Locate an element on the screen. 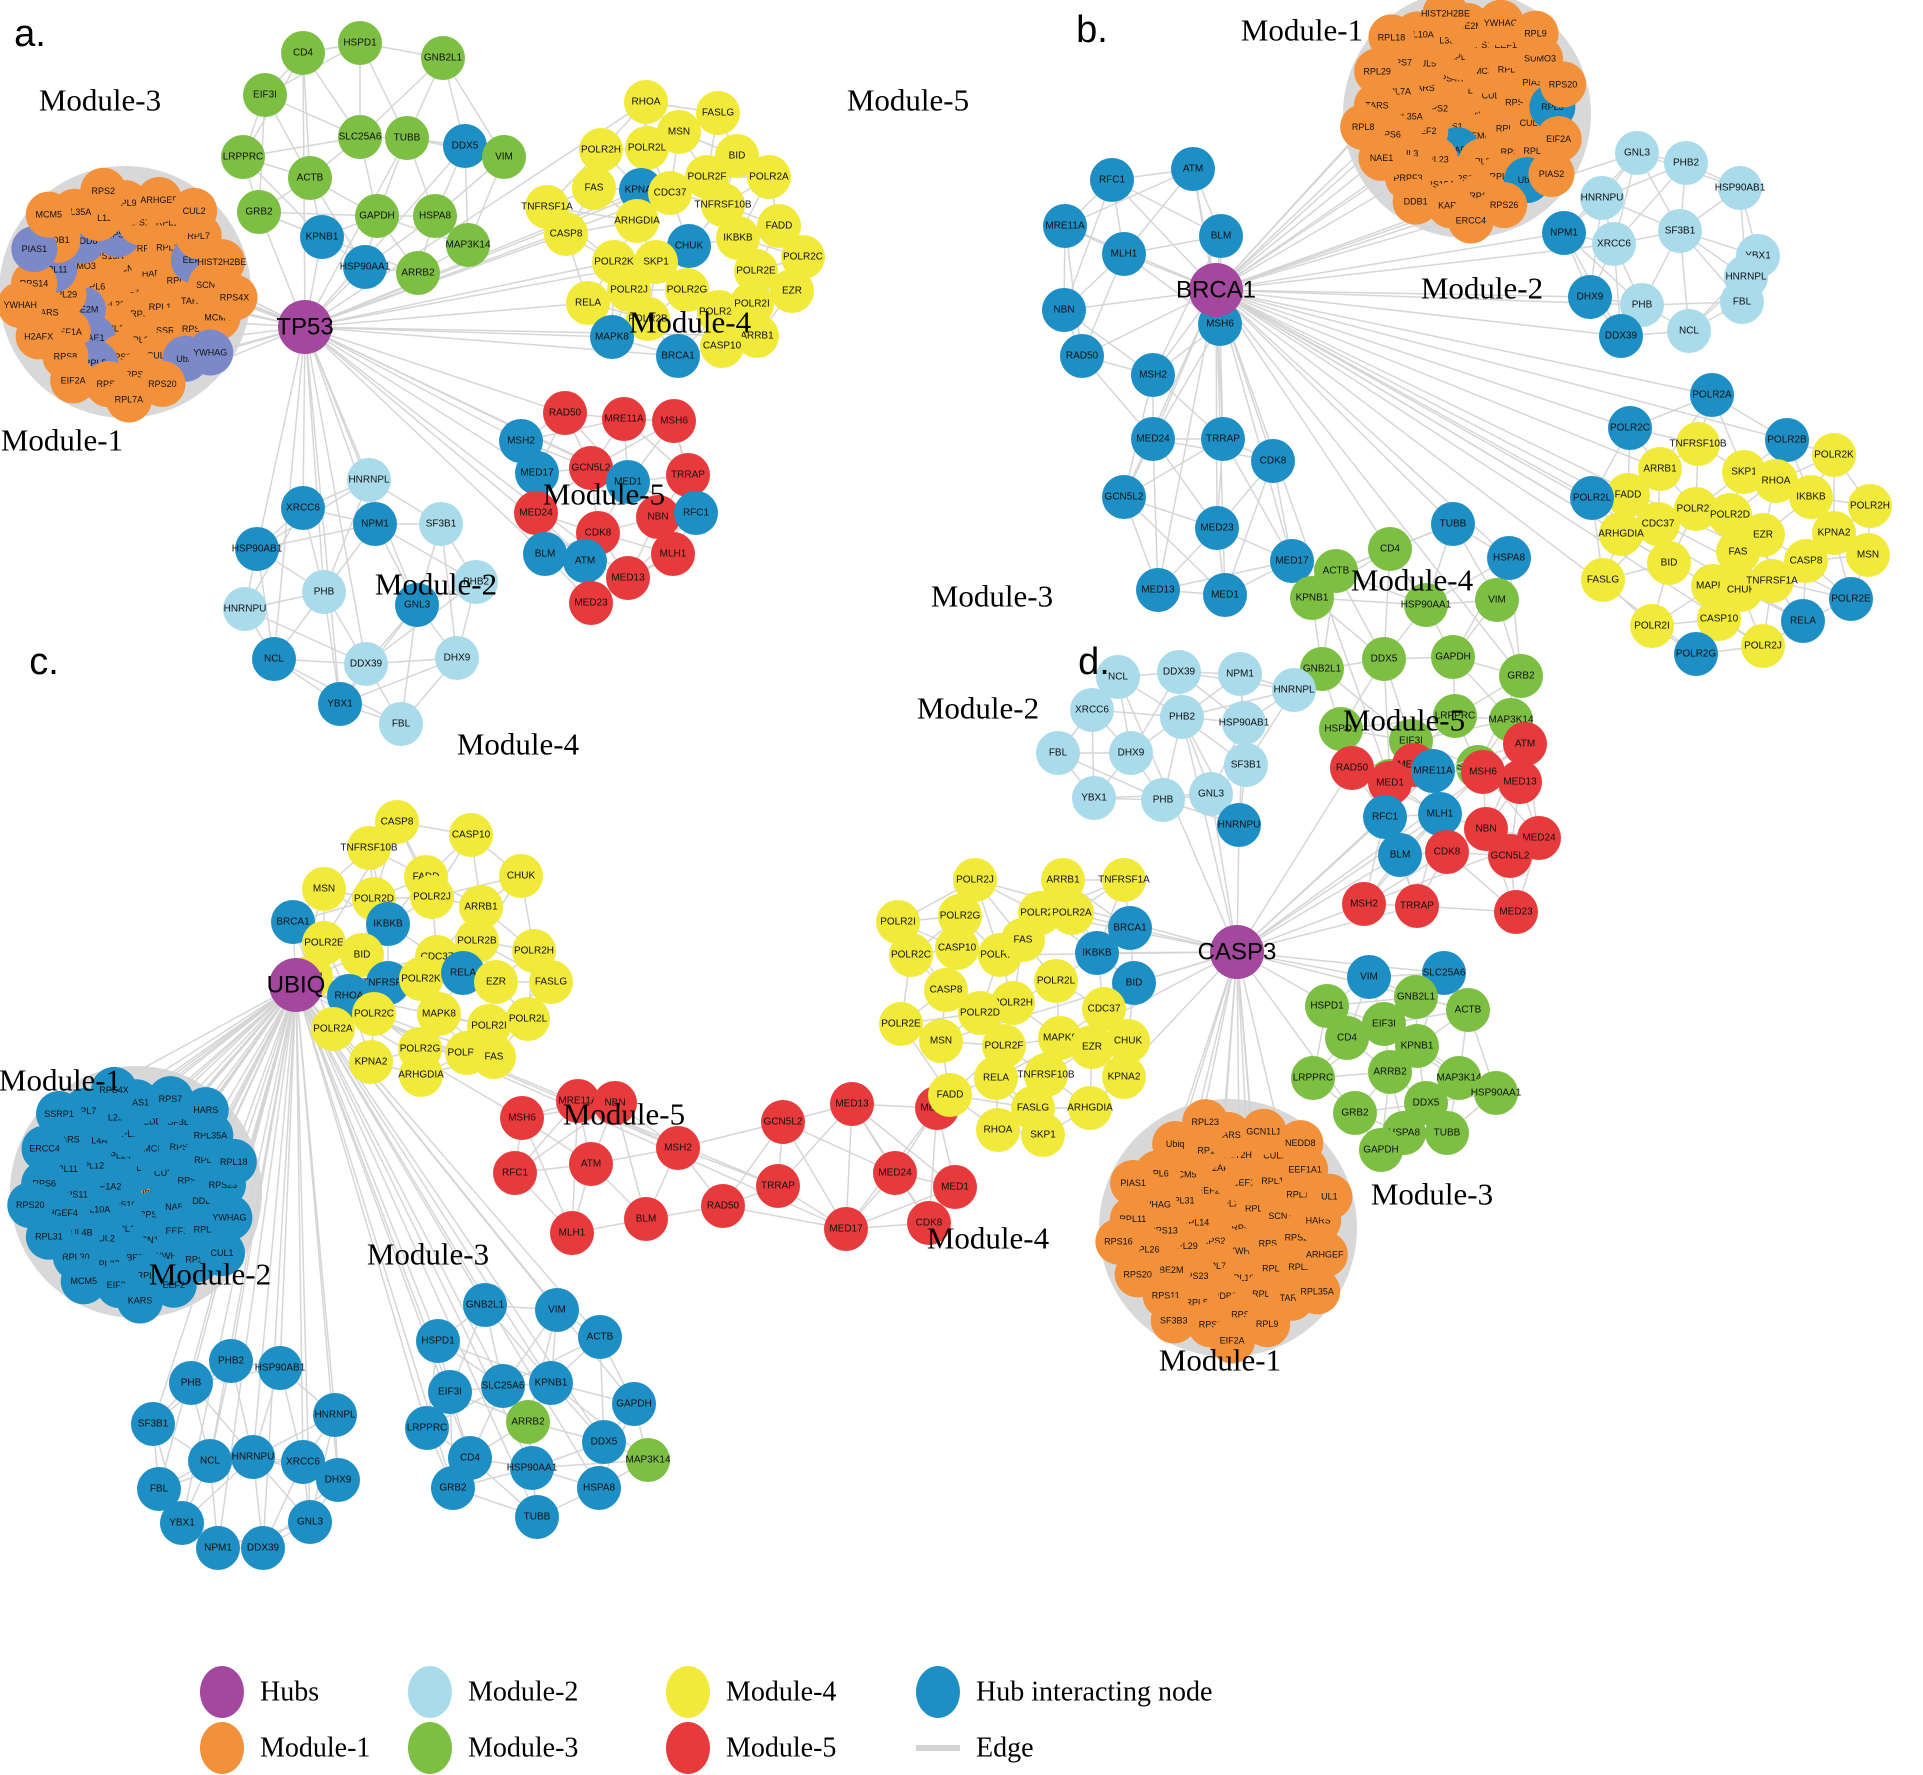 This screenshot has height=1775, width=1923. node-label: PHB is located at coordinates (191, 1383).